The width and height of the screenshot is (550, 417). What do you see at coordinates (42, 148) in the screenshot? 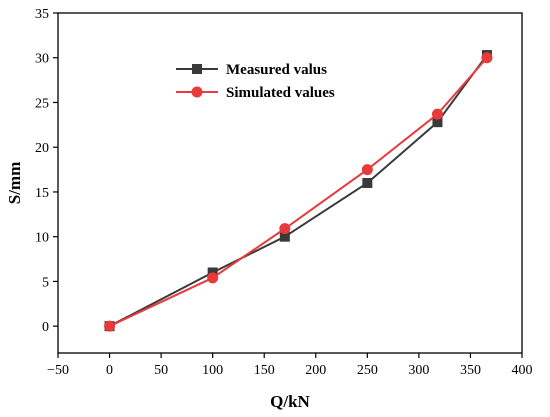
I see `y-tick-label: 20` at bounding box center [42, 148].